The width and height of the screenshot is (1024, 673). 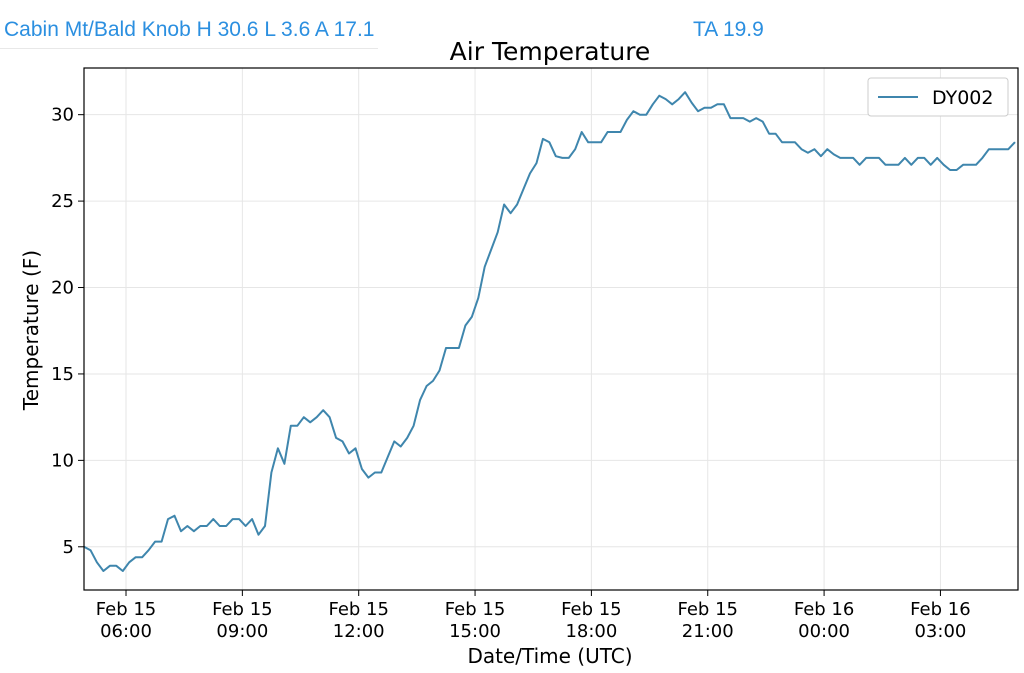 I want to click on x-tick-time: 09:00, so click(x=242, y=631).